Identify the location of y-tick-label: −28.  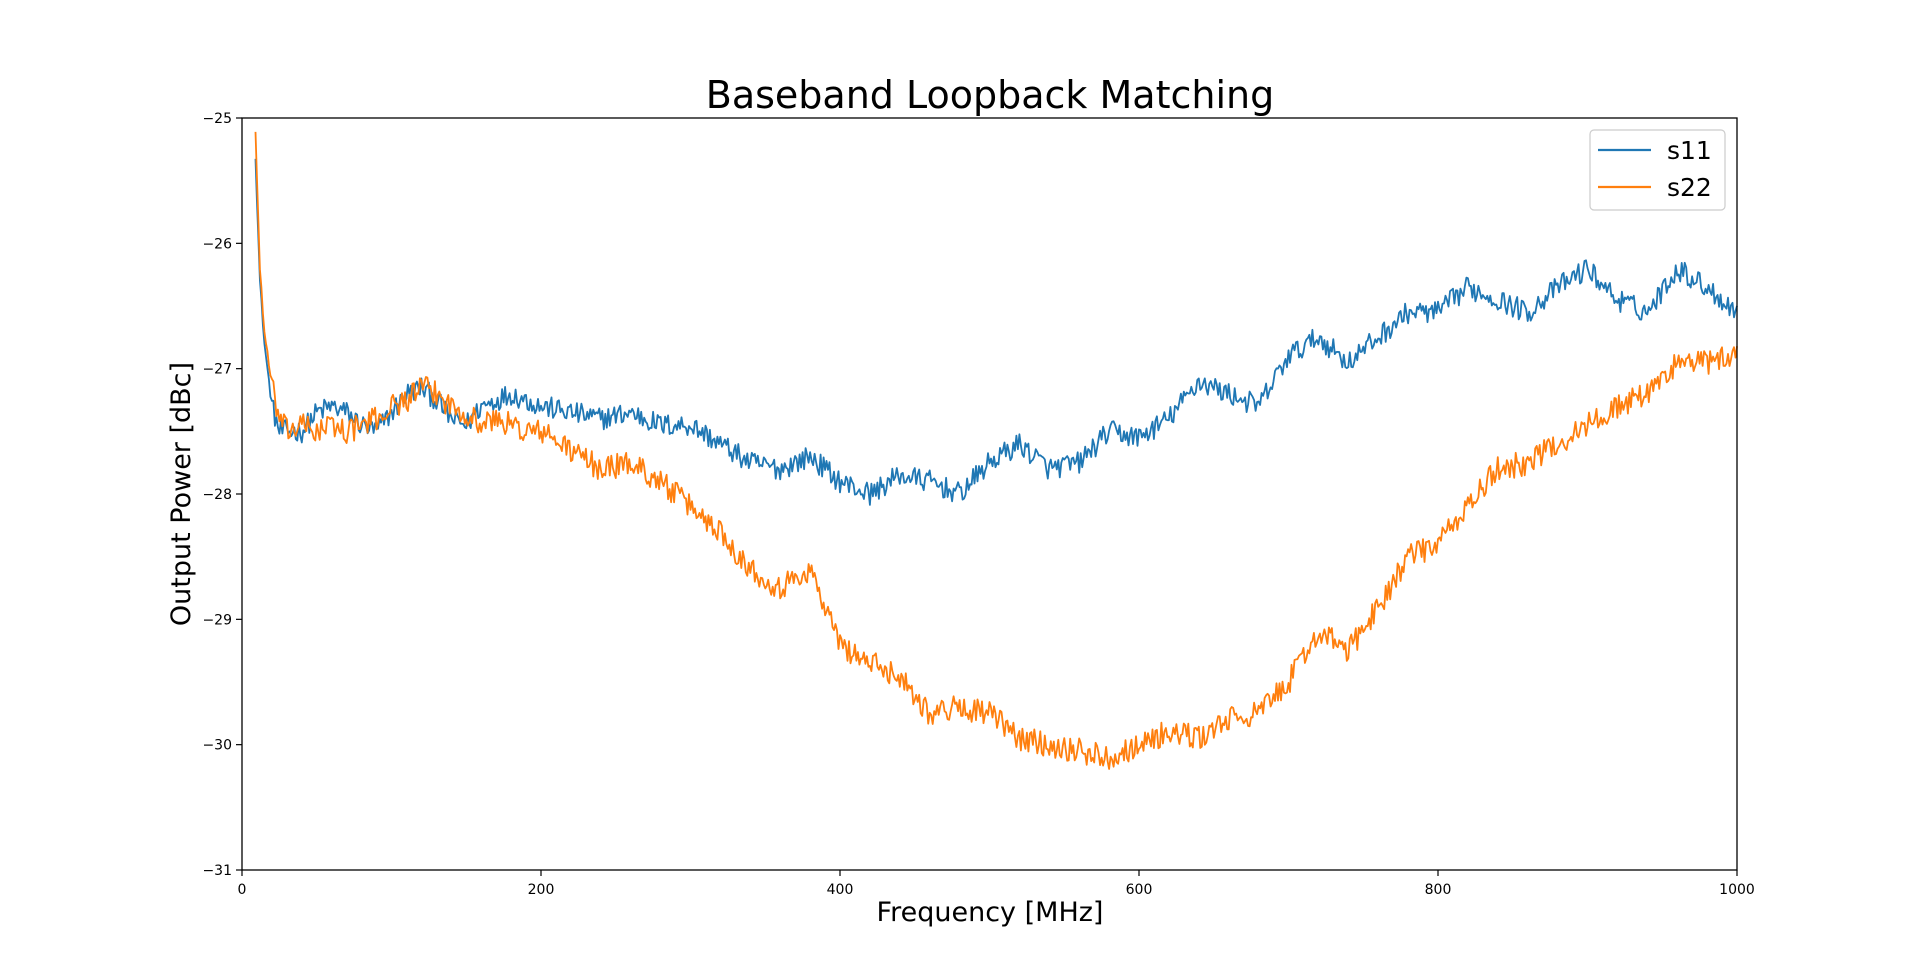
(217, 495).